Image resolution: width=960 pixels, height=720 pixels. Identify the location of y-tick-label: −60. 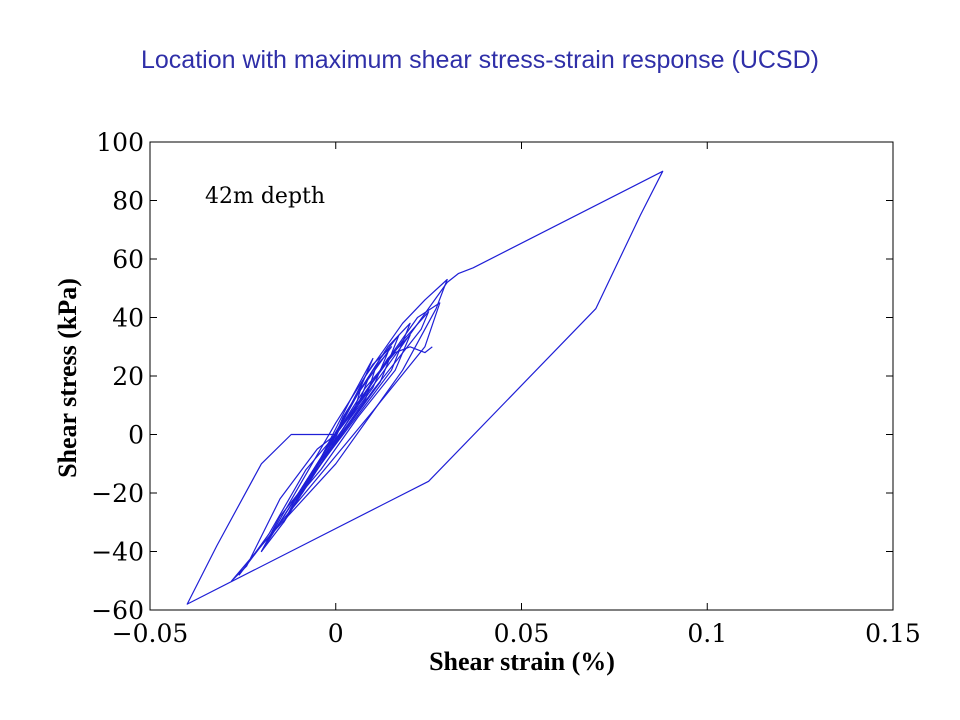
(117, 610).